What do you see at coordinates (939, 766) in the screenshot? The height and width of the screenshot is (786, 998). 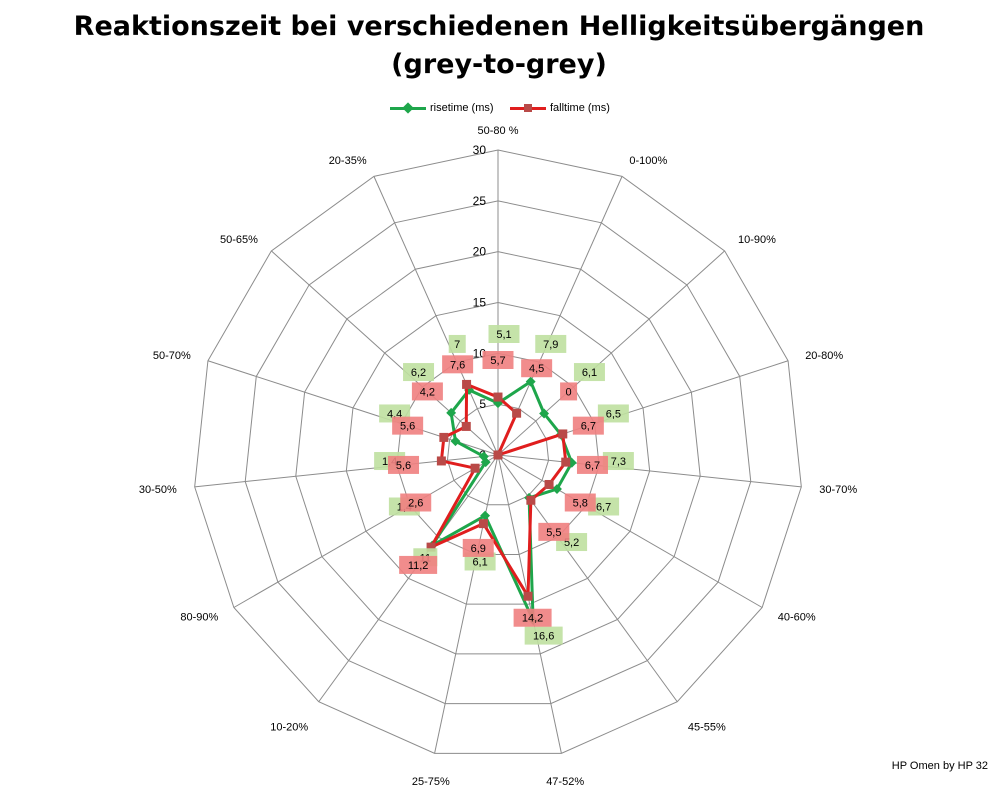 I see `credit-text: HP Omen by HP 32` at bounding box center [939, 766].